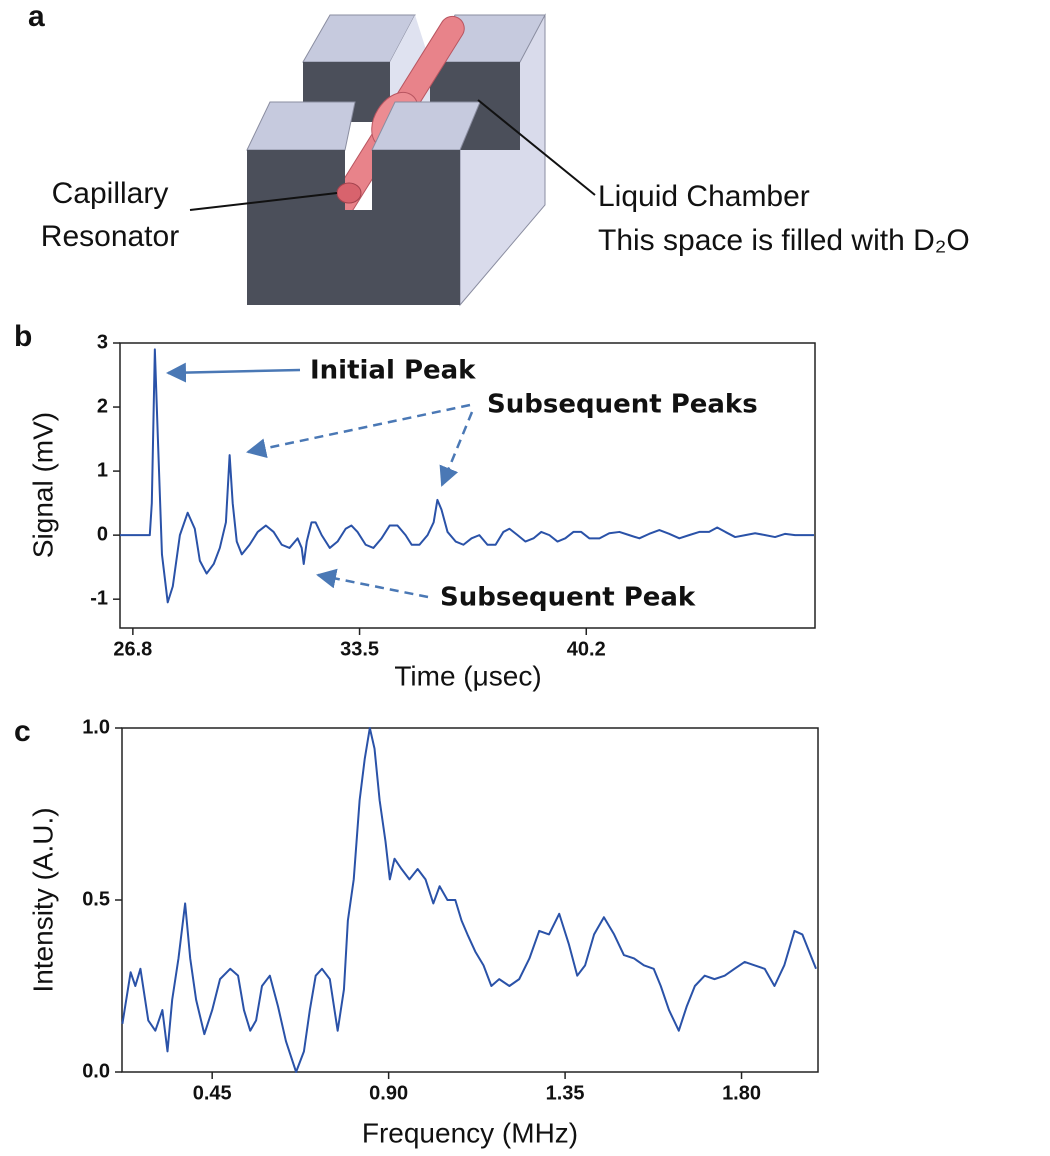 The image size is (1050, 1156). I want to click on annotation: Subsequent Peak, so click(568, 598).